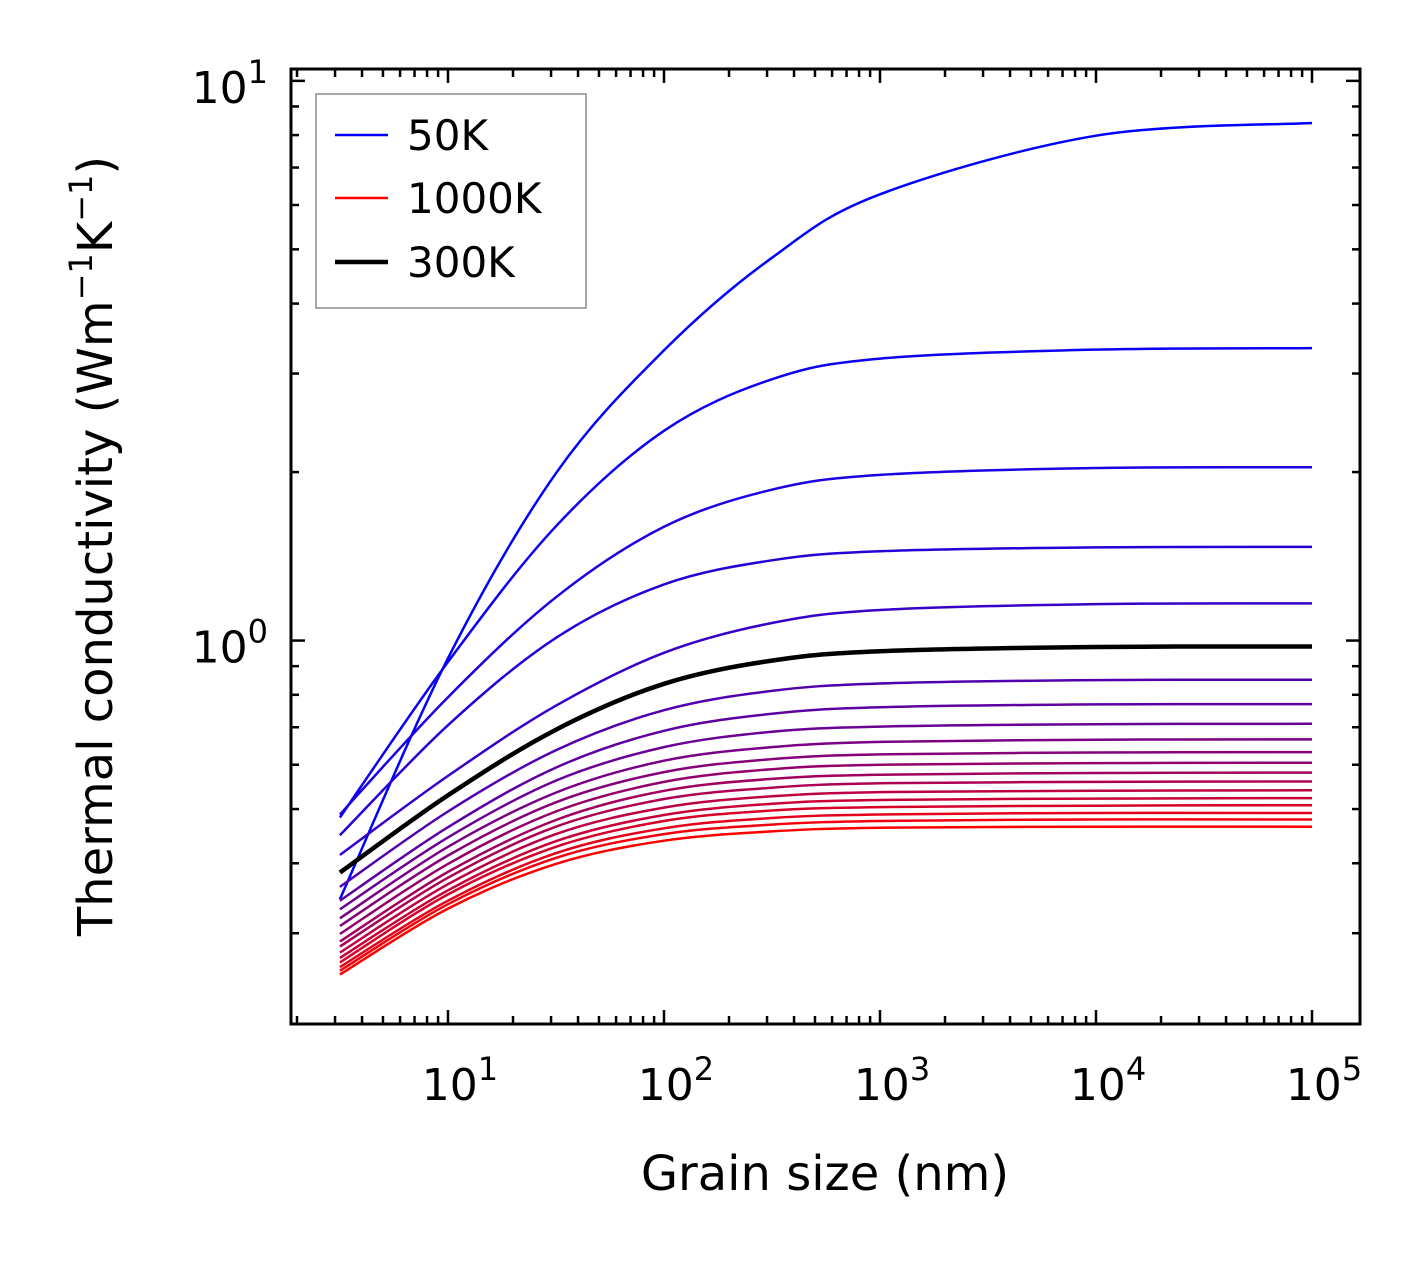 The image size is (1421, 1263). I want to click on series-line-450k, so click(826, 816).